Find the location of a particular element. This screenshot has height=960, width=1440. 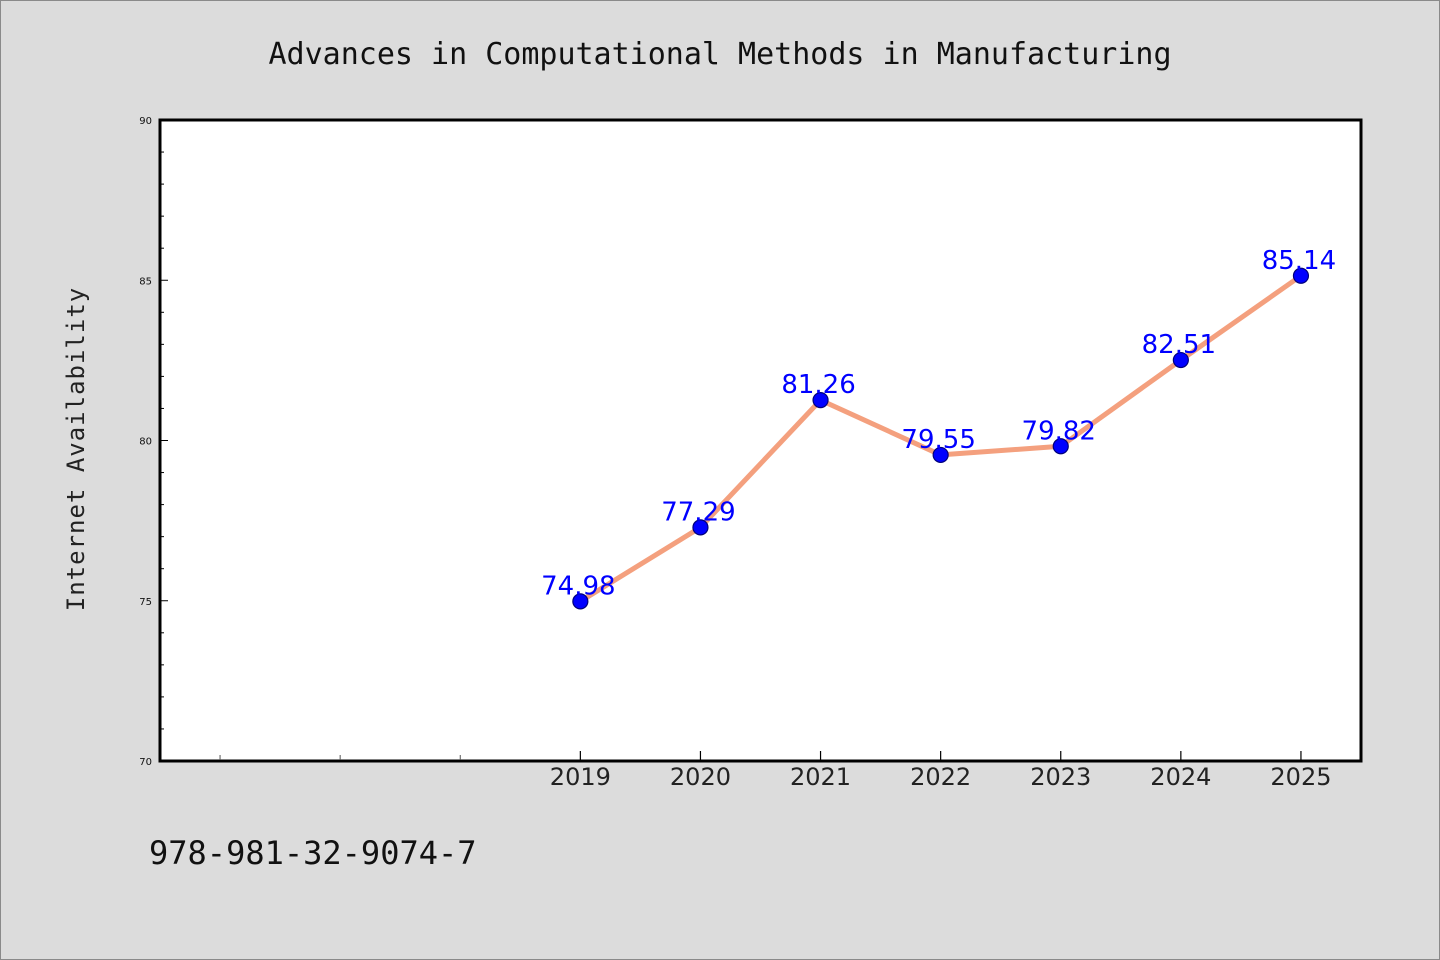

x-tick-label: 2019 is located at coordinates (580, 777).